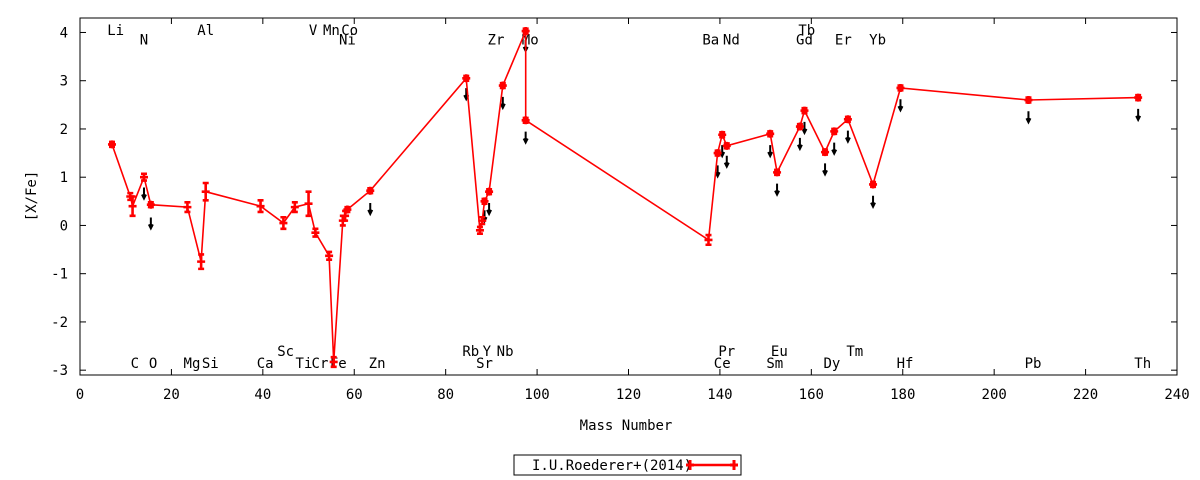 This screenshot has width=1200, height=480. I want to click on element-label: Co, so click(349, 31).